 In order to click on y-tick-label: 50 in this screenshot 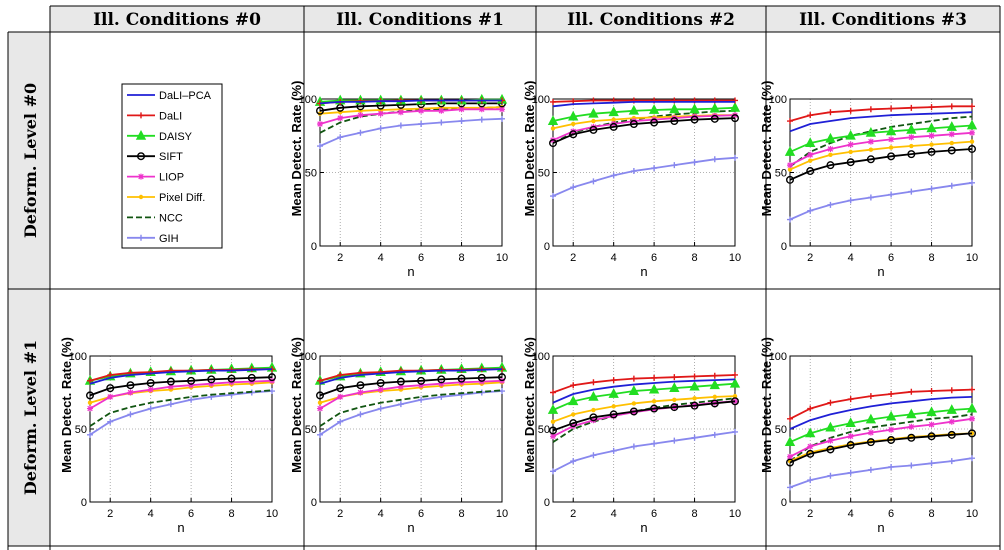, I will do `click(311, 430)`.